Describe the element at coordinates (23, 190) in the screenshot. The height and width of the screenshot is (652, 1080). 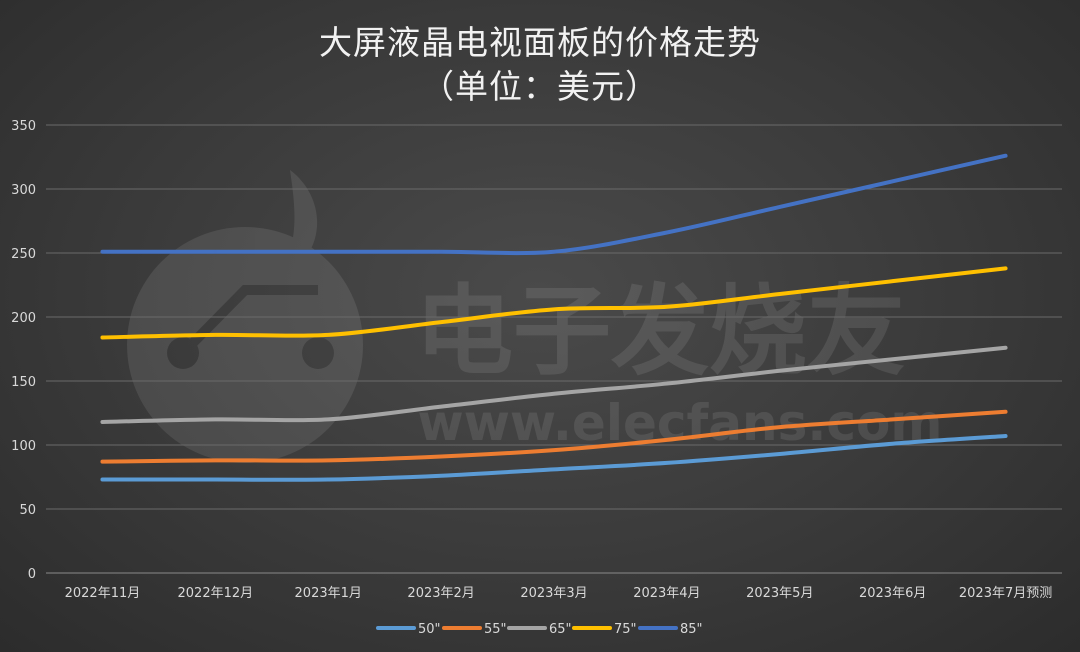
I see `y-tick-label: 300` at that location.